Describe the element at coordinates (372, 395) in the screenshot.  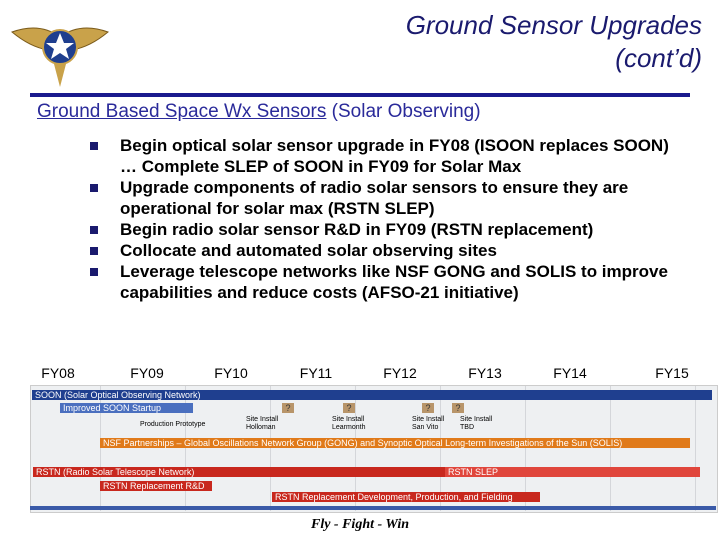
I see `gantt-bar: SOON (Solar Optical Observing Network)` at that location.